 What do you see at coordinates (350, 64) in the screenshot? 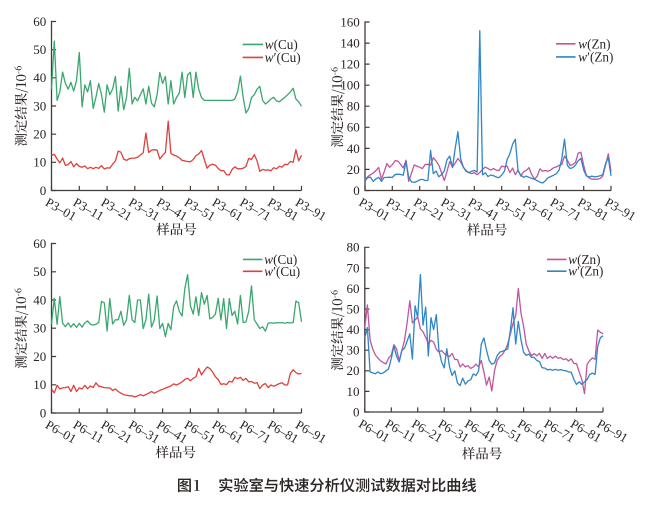
I see `svg-text: 120` at bounding box center [350, 64].